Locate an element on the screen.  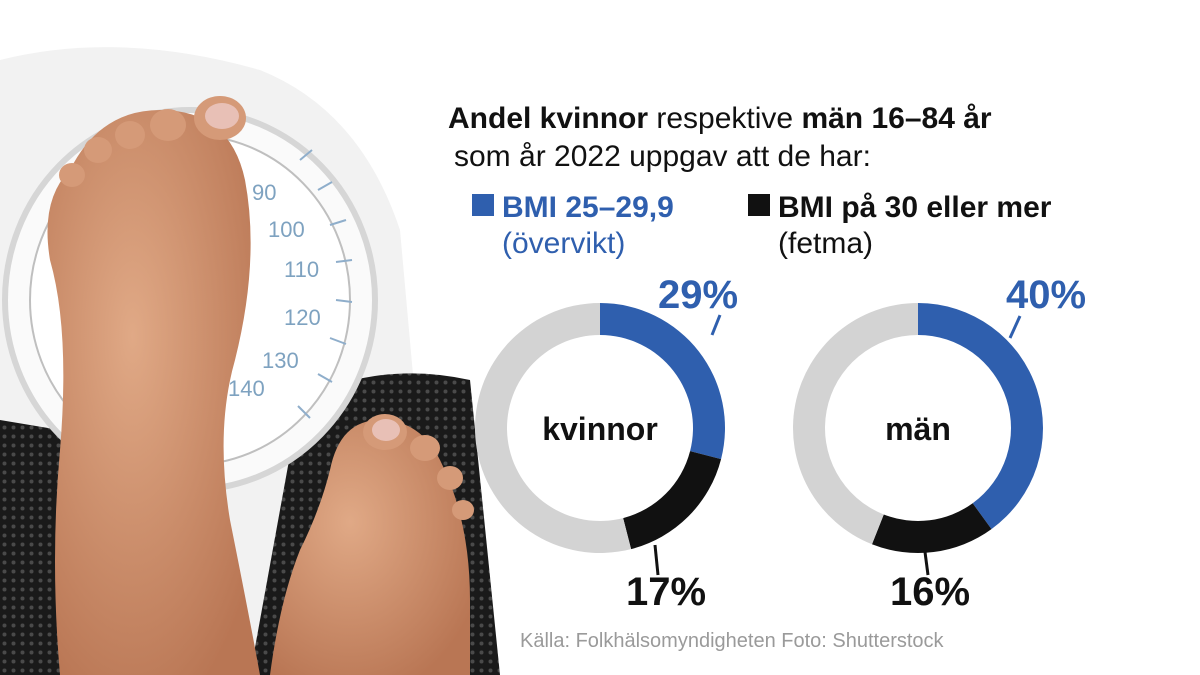
scale-number: 110 is located at coordinates (301, 269).